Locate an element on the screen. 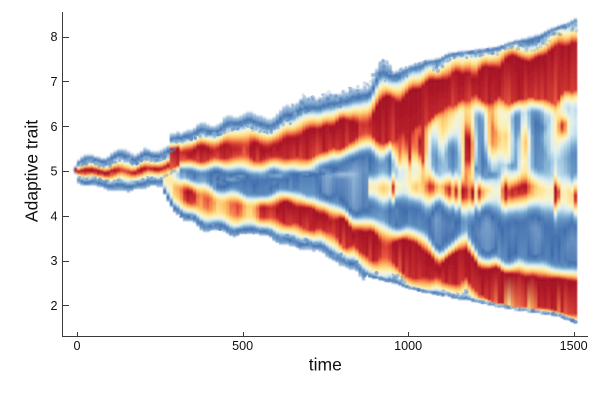 The width and height of the screenshot is (600, 400). svg-text: 8 is located at coordinates (53, 37).